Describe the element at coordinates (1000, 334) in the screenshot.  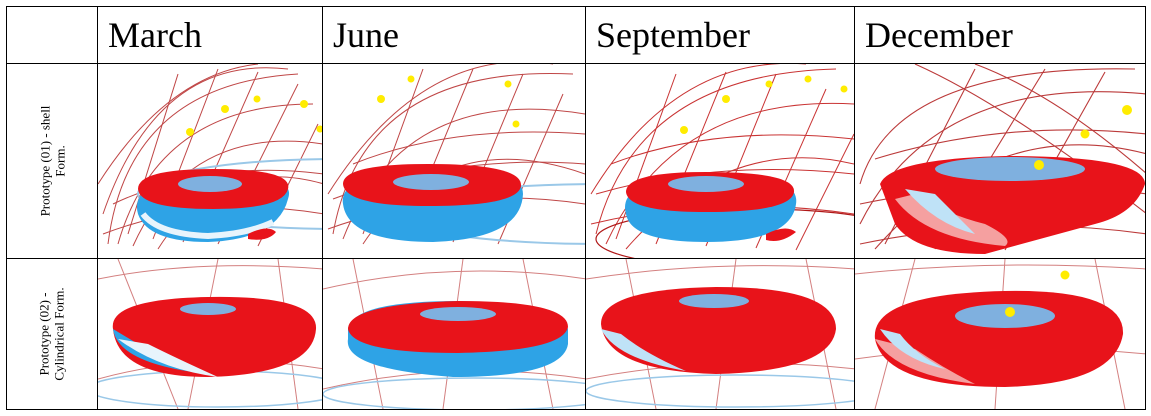
I see `image-p02-december` at that location.